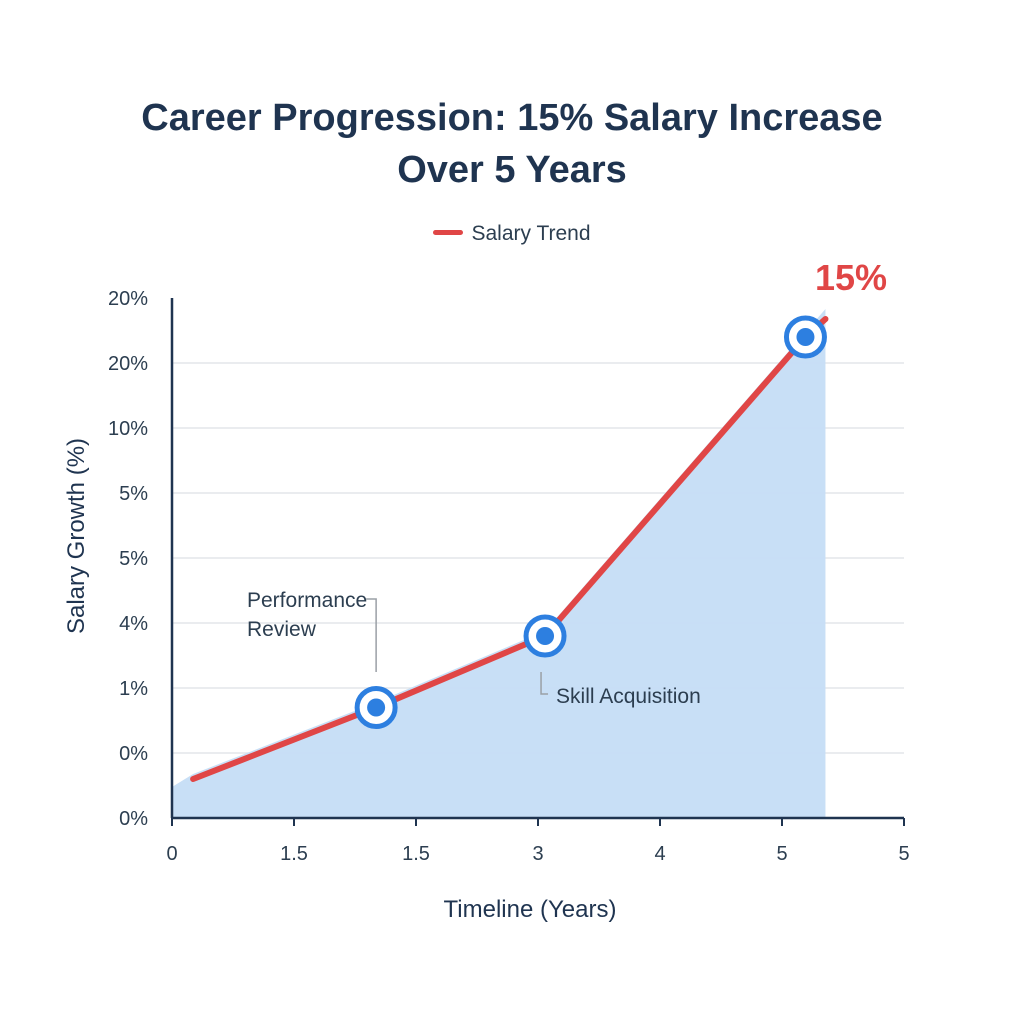 The image size is (1024, 1024). What do you see at coordinates (128, 429) in the screenshot?
I see `y-tick-label: 10%` at bounding box center [128, 429].